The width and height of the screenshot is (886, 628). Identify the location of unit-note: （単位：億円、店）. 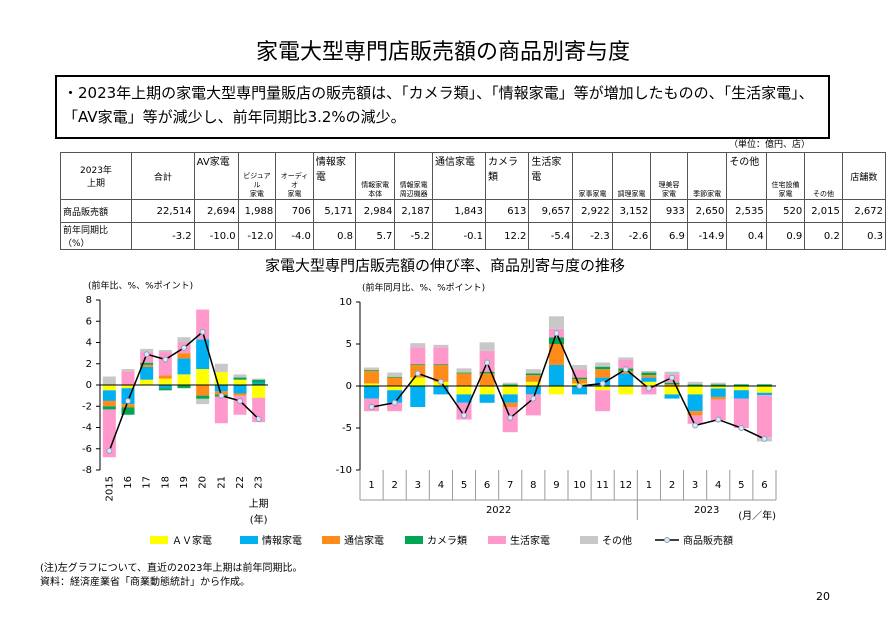
(769, 145).